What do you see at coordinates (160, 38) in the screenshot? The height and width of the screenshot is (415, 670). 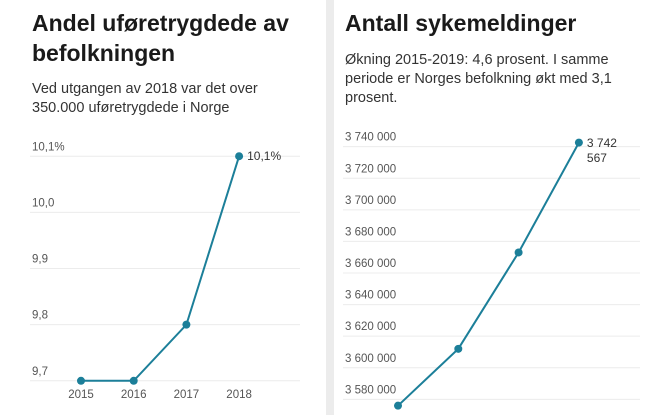 I see `chart-title: Andel uføretrygdede av befolkningen` at bounding box center [160, 38].